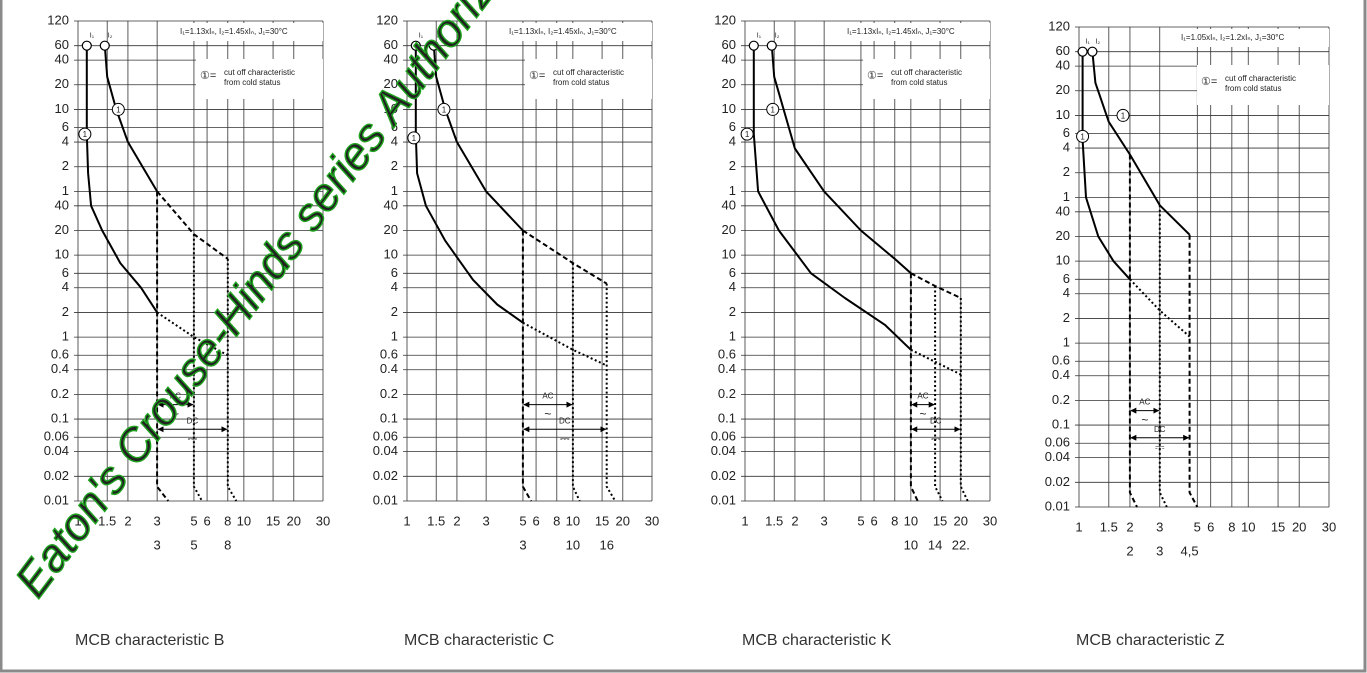  Describe the element at coordinates (961, 544) in the screenshot. I see `limit-label: 22.` at that location.